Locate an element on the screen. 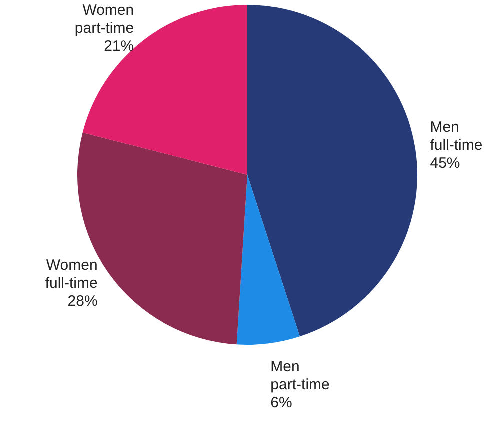 The image size is (497, 431). data-label: 28% is located at coordinates (83, 301).